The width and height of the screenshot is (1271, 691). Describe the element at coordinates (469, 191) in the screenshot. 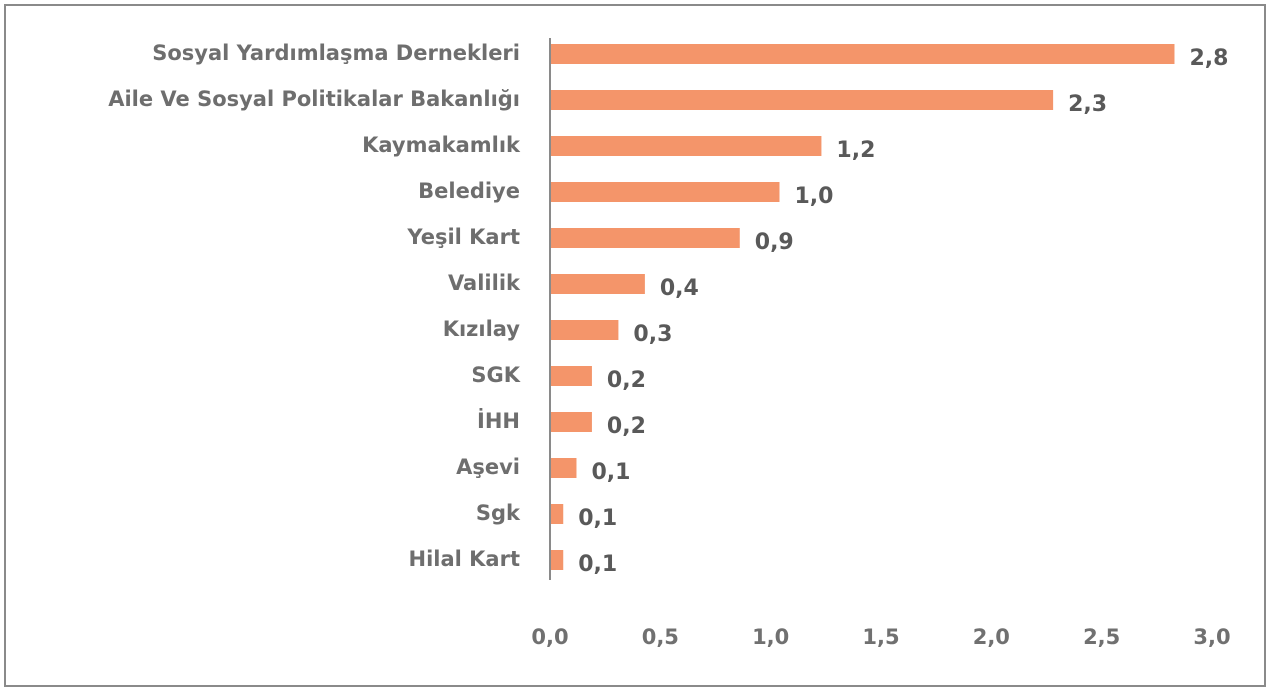

I see `y-tick-label: Belediye` at that location.